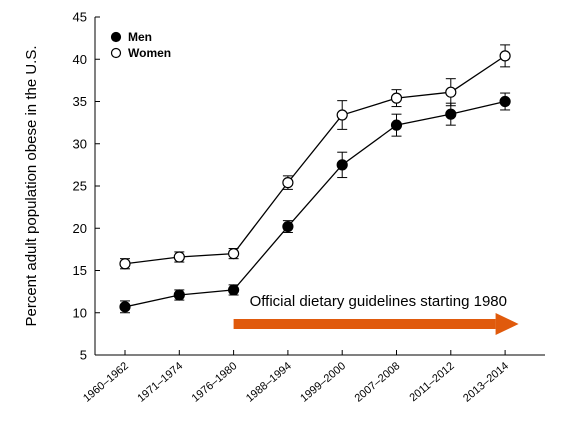  I want to click on y-tick-label: 35, so click(80, 101).